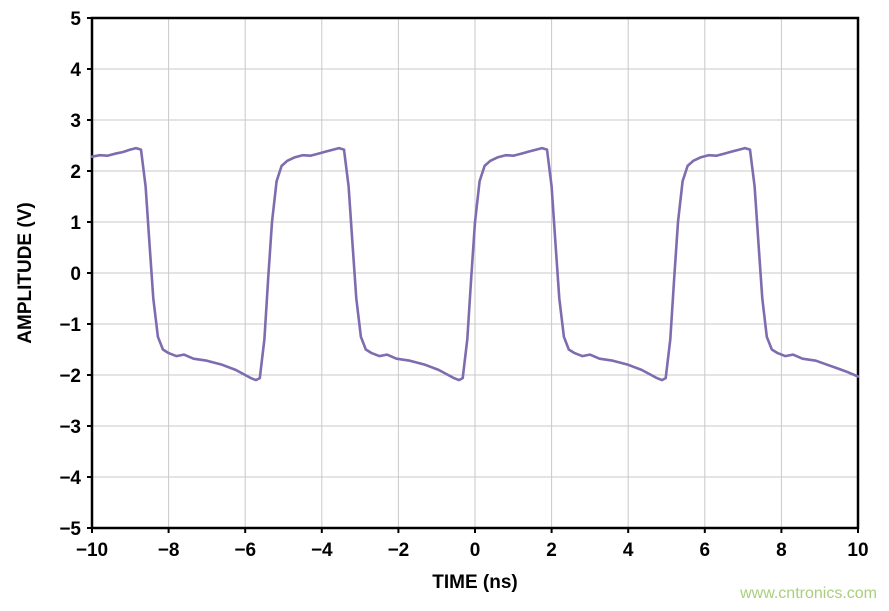 This screenshot has height=611, width=889. Describe the element at coordinates (169, 550) in the screenshot. I see `x-tick-label: −8` at that location.